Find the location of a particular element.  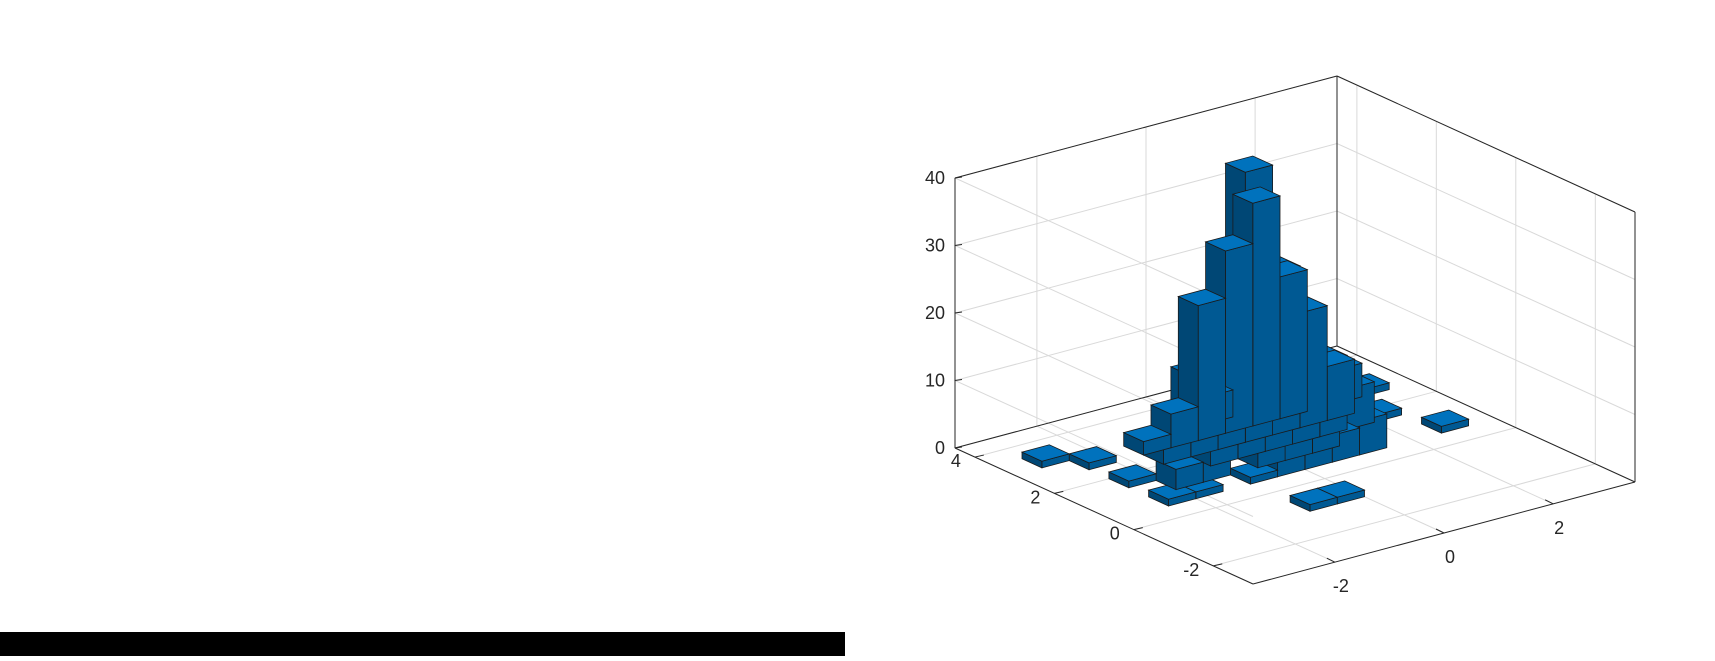

z-tick-label: 40 is located at coordinates (935, 178).